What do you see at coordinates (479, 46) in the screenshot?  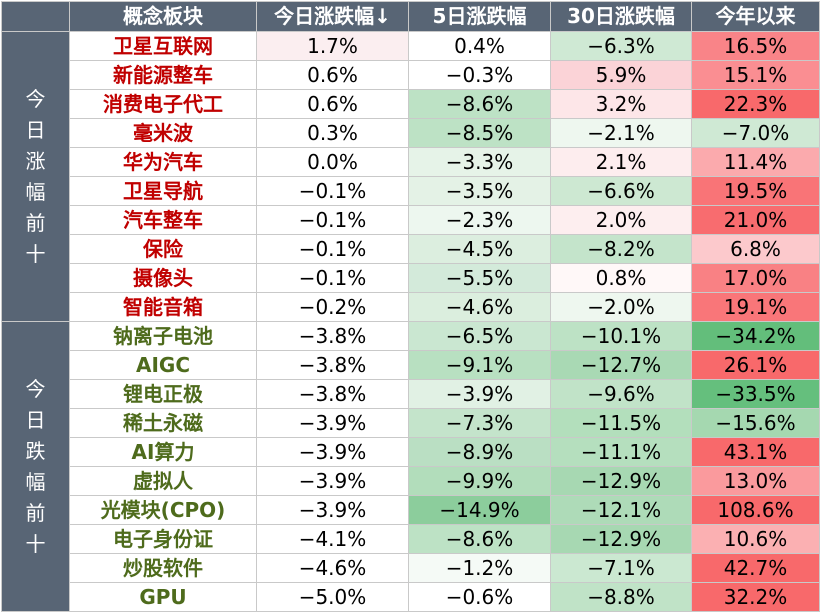 I see `5day-change-cell: 0.4%` at bounding box center [479, 46].